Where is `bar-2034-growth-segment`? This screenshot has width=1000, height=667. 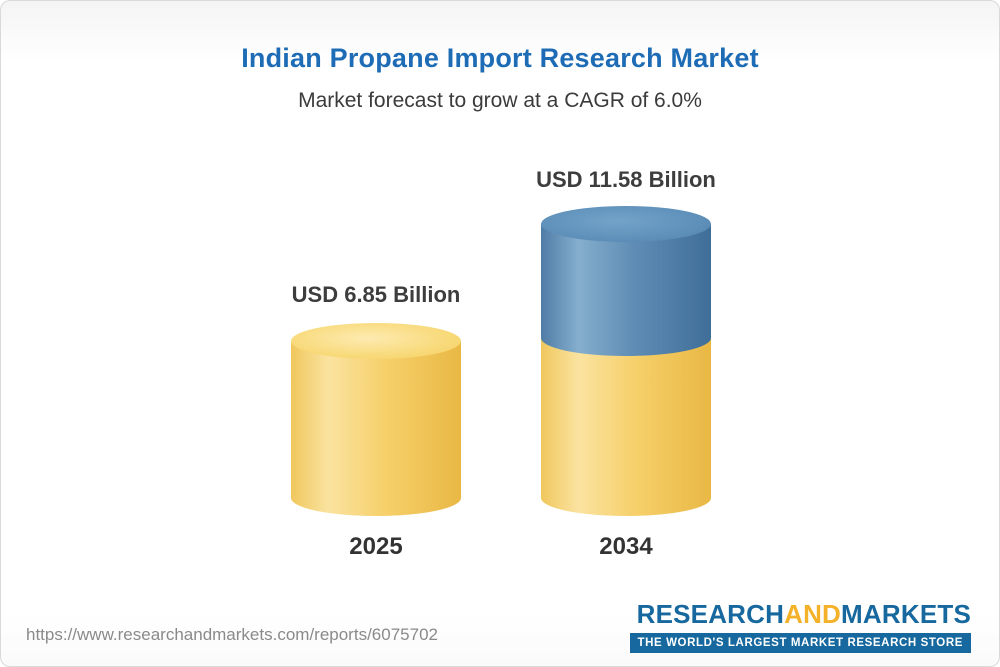
bar-2034-growth-segment is located at coordinates (626, 281).